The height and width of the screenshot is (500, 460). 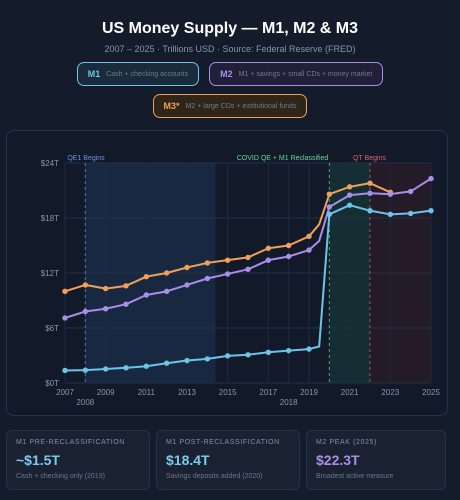 I want to click on x-tick-label: 2018, so click(x=289, y=402).